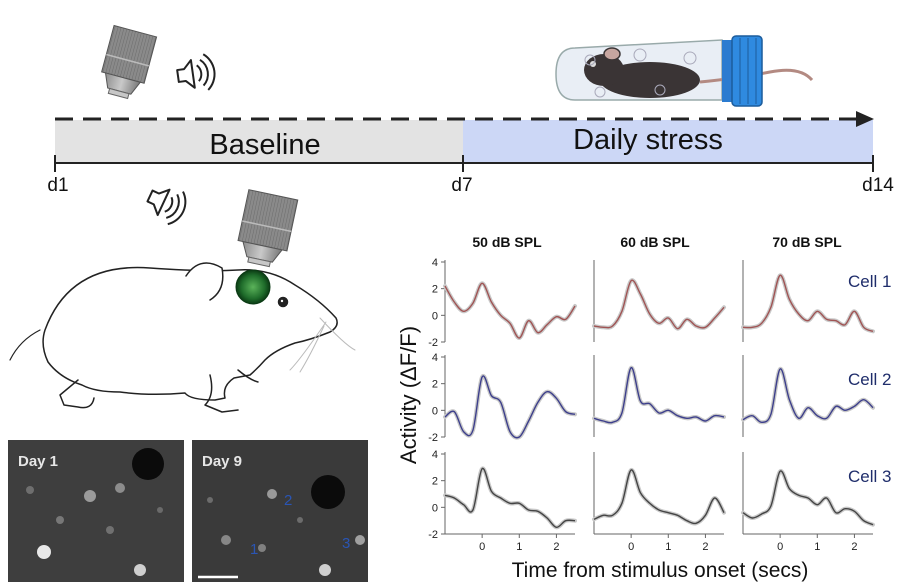 The height and width of the screenshot is (587, 910). I want to click on timeline: Baseline Daily stress d1 d7 d14, so click(470, 153).